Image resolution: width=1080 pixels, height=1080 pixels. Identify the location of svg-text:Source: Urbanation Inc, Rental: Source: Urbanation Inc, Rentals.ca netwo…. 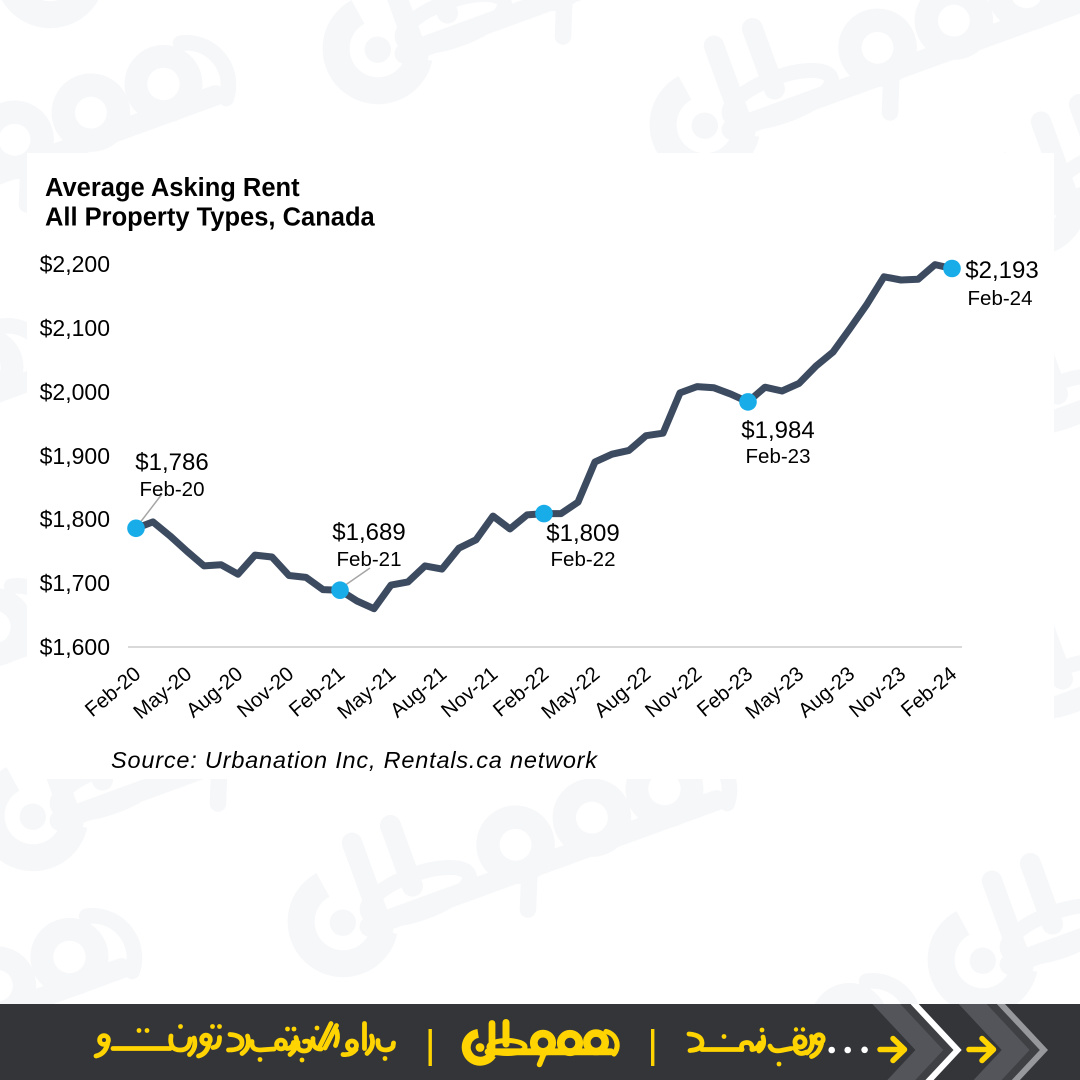
(354, 760).